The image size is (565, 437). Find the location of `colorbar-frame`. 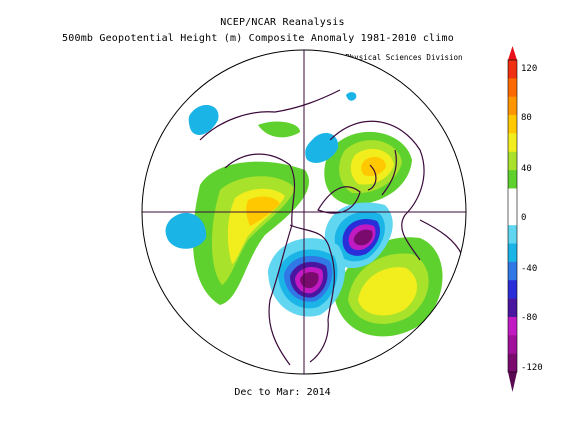

colorbar-frame is located at coordinates (512, 216).